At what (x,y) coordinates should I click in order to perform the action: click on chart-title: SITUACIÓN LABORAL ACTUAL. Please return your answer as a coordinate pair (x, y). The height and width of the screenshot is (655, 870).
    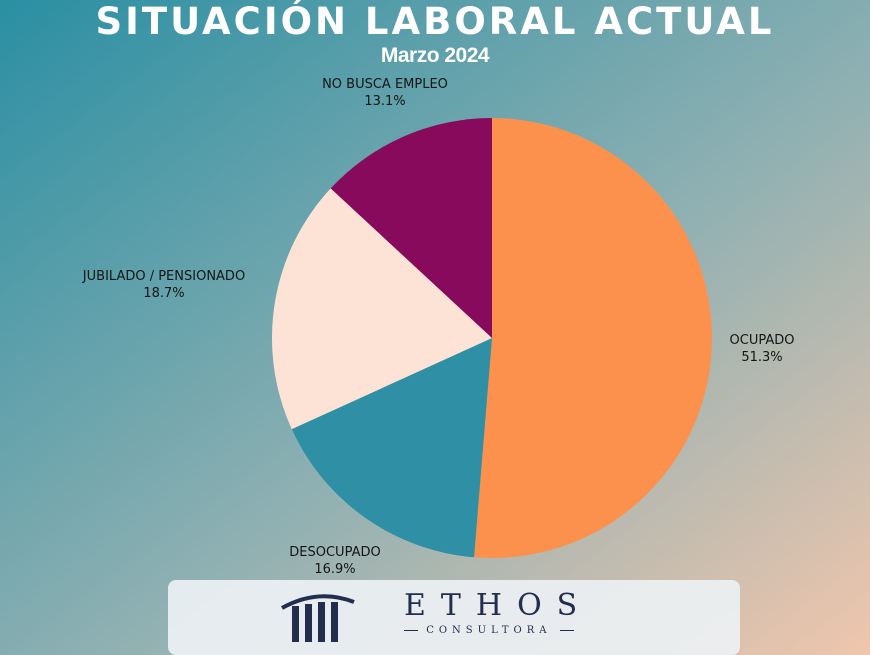
    Looking at the image, I should click on (435, 21).